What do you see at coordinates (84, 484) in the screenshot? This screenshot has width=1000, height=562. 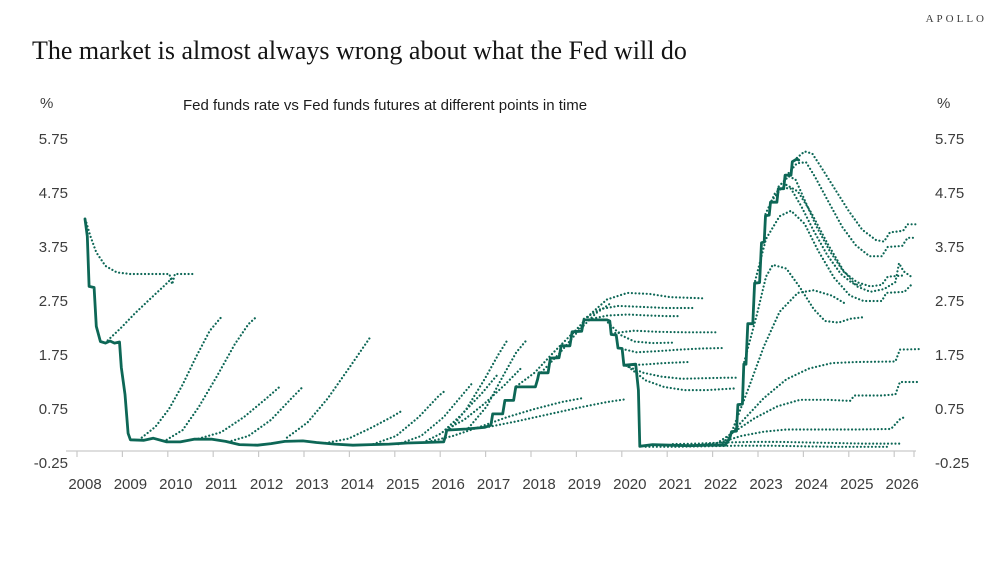 I see `x-axis-label: 2008` at bounding box center [84, 484].